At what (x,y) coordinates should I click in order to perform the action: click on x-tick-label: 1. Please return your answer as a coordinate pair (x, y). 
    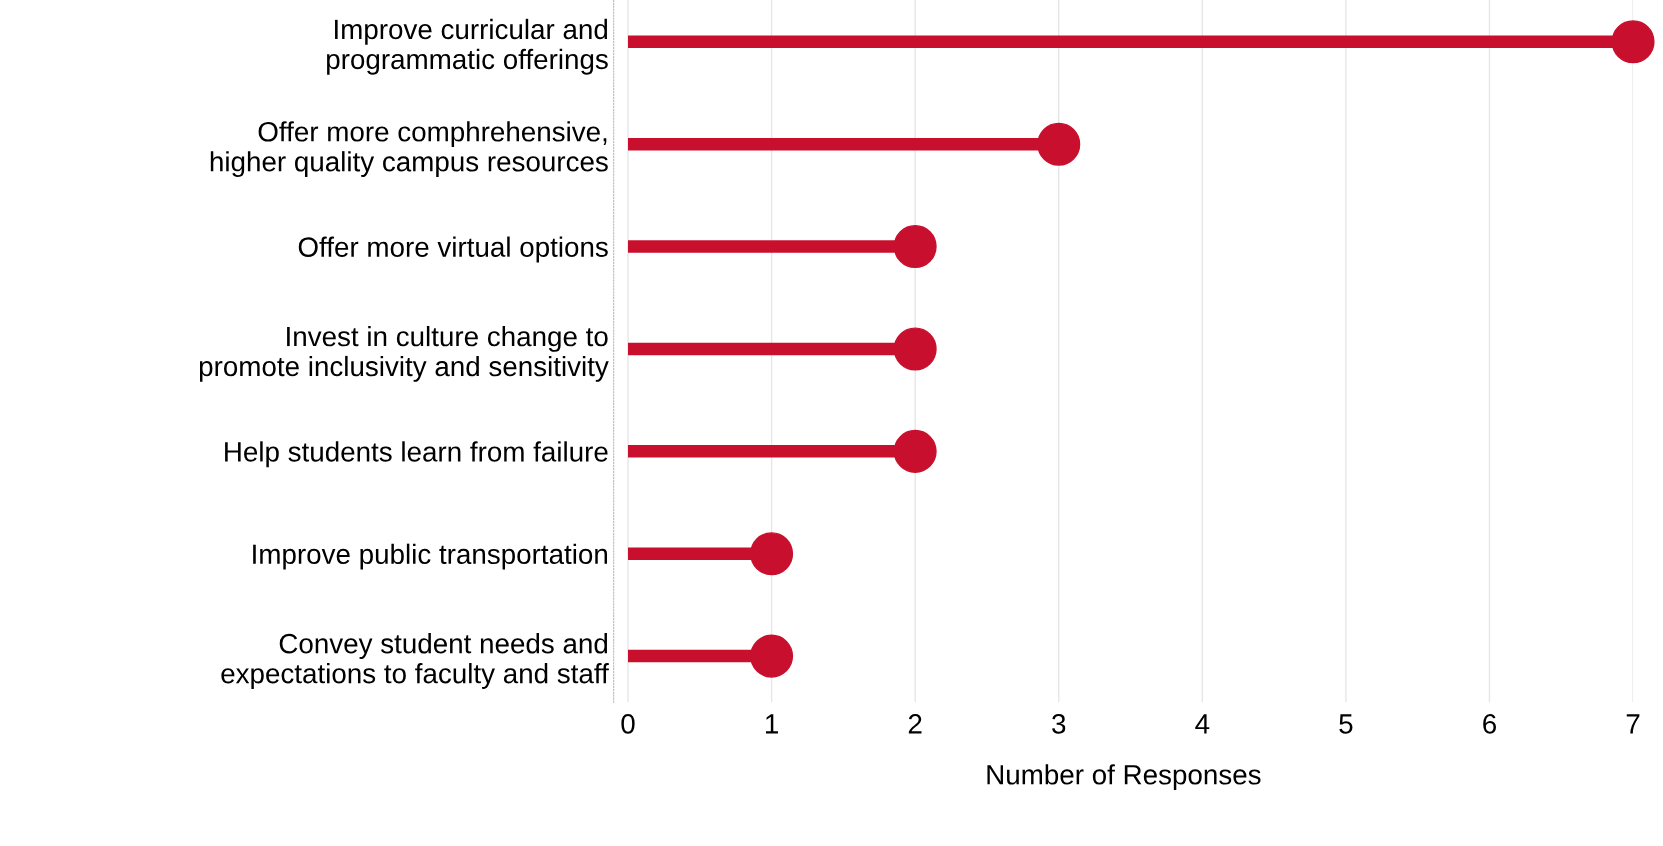
    Looking at the image, I should click on (771, 724).